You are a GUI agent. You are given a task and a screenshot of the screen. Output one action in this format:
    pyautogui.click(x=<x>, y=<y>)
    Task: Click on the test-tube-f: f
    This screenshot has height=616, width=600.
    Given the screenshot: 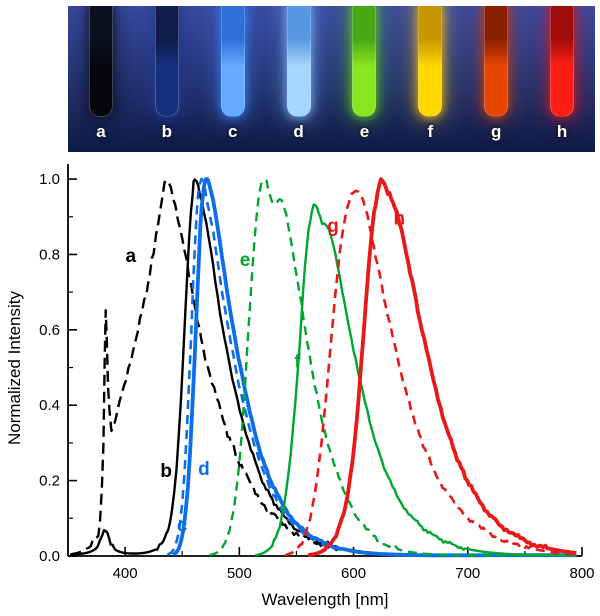 What is the action you would take?
    pyautogui.click(x=430, y=79)
    